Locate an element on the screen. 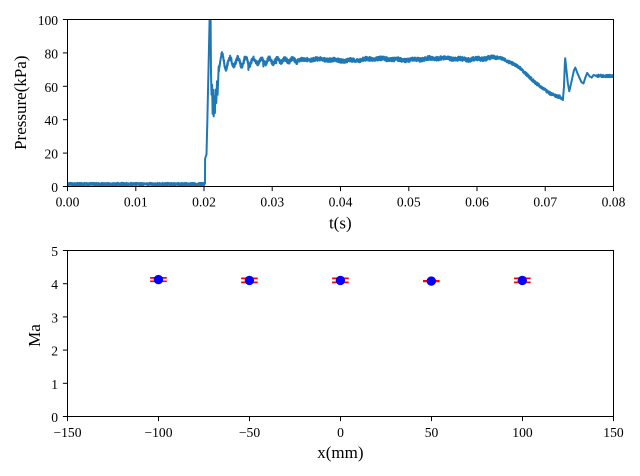  svg-text: 0.05 is located at coordinates (409, 201).